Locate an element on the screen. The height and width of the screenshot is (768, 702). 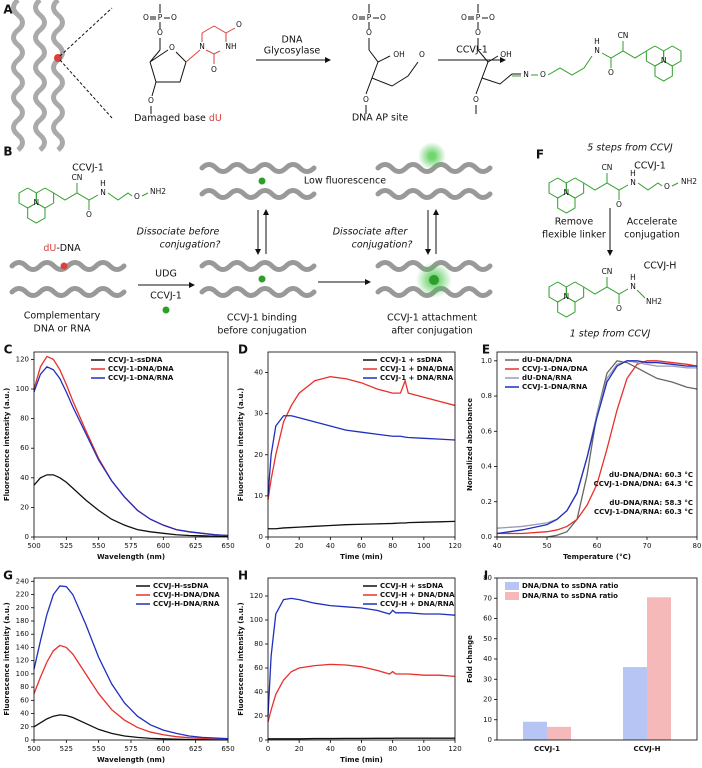
label: C is located at coordinates (8, 350).